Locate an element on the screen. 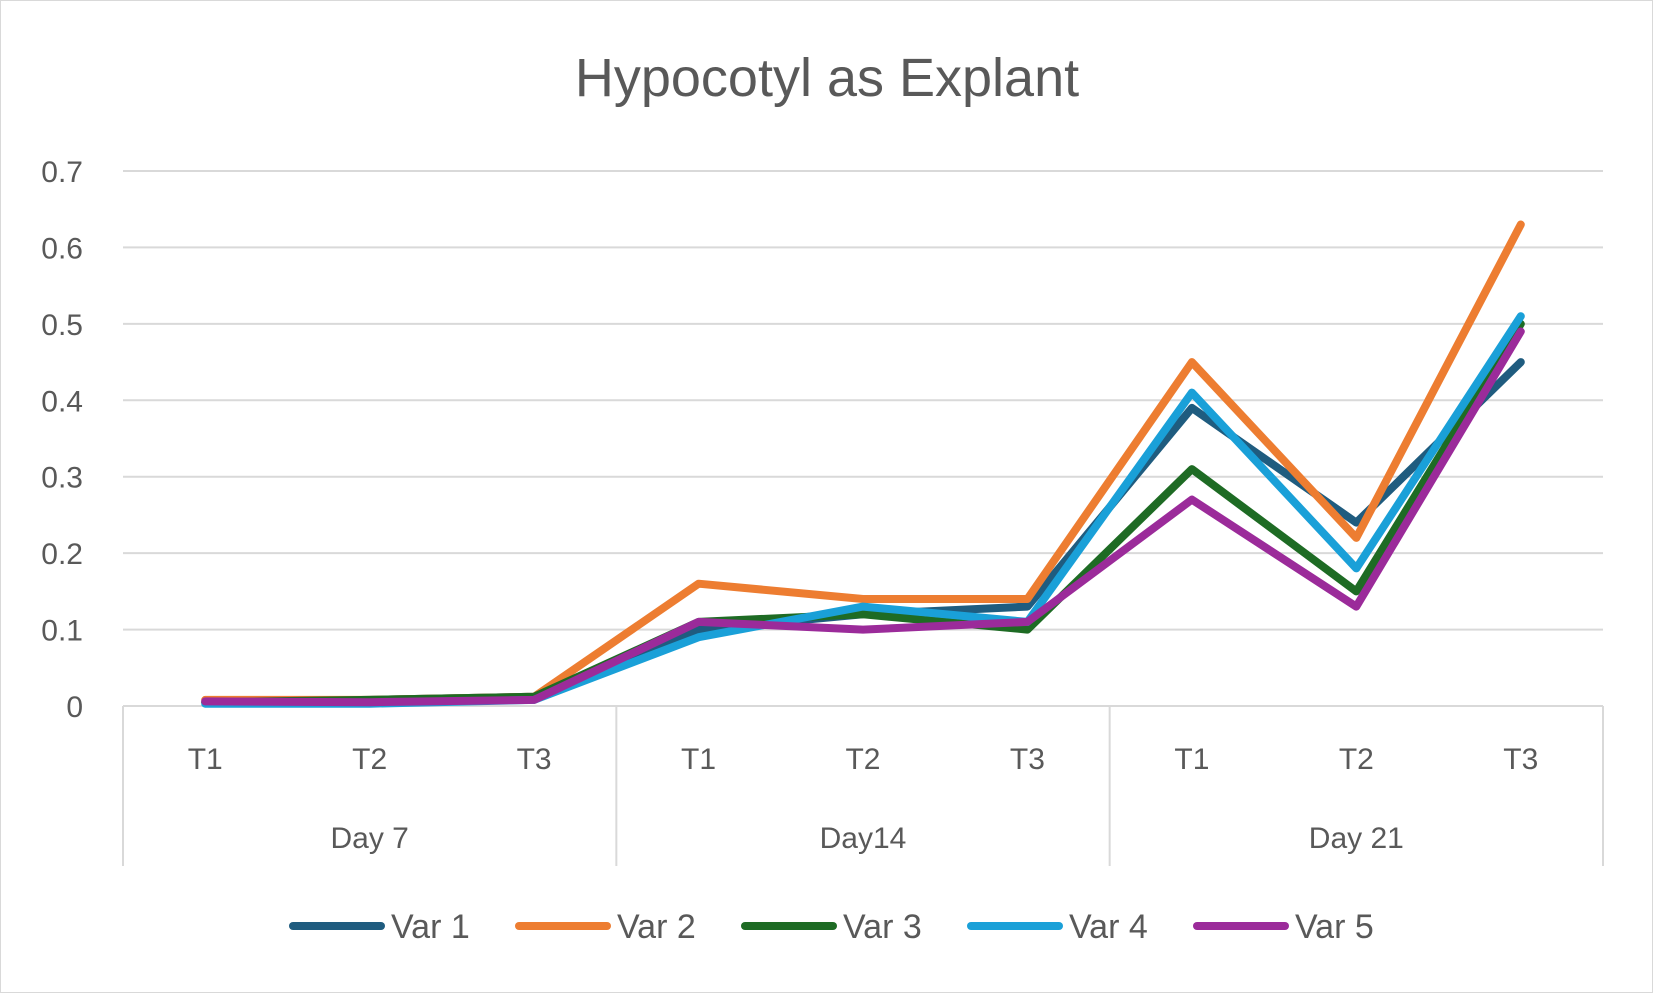  x-axis: Day 7 T1 T2 T3 Day14 T1 T2 T3 Day 21 T1 T2 T3 is located at coordinates (863, 786).